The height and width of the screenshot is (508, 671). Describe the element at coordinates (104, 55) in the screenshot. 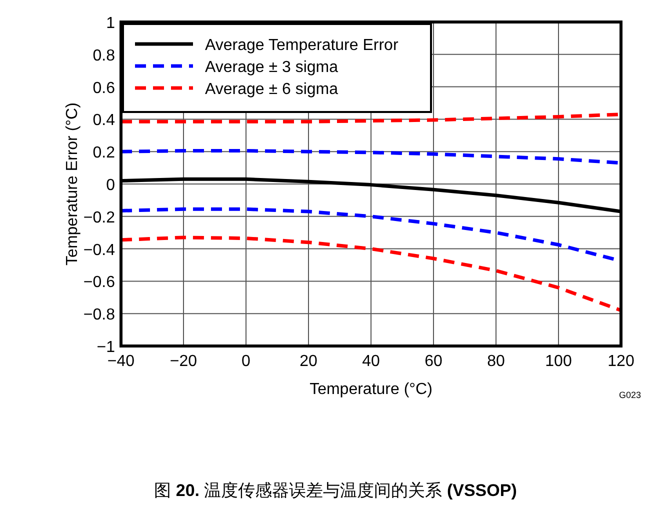

I see `y-tick-label: 0.8` at that location.